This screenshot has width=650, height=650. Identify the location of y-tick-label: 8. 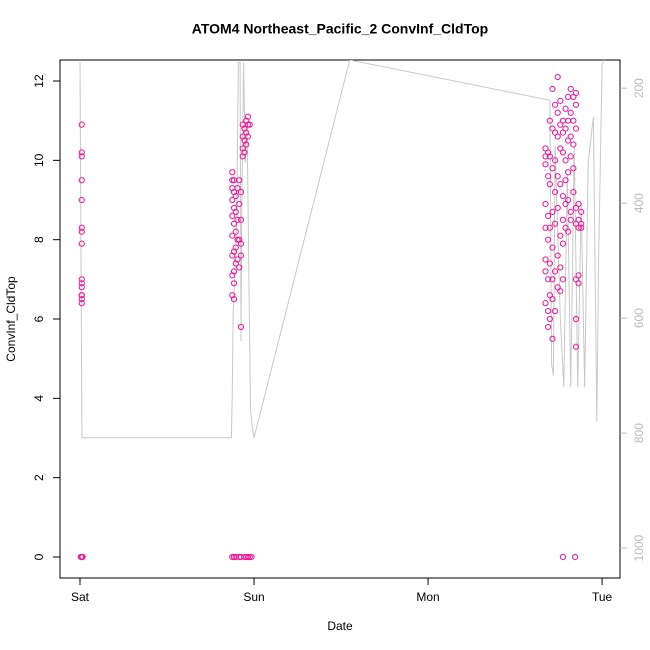
(39, 239).